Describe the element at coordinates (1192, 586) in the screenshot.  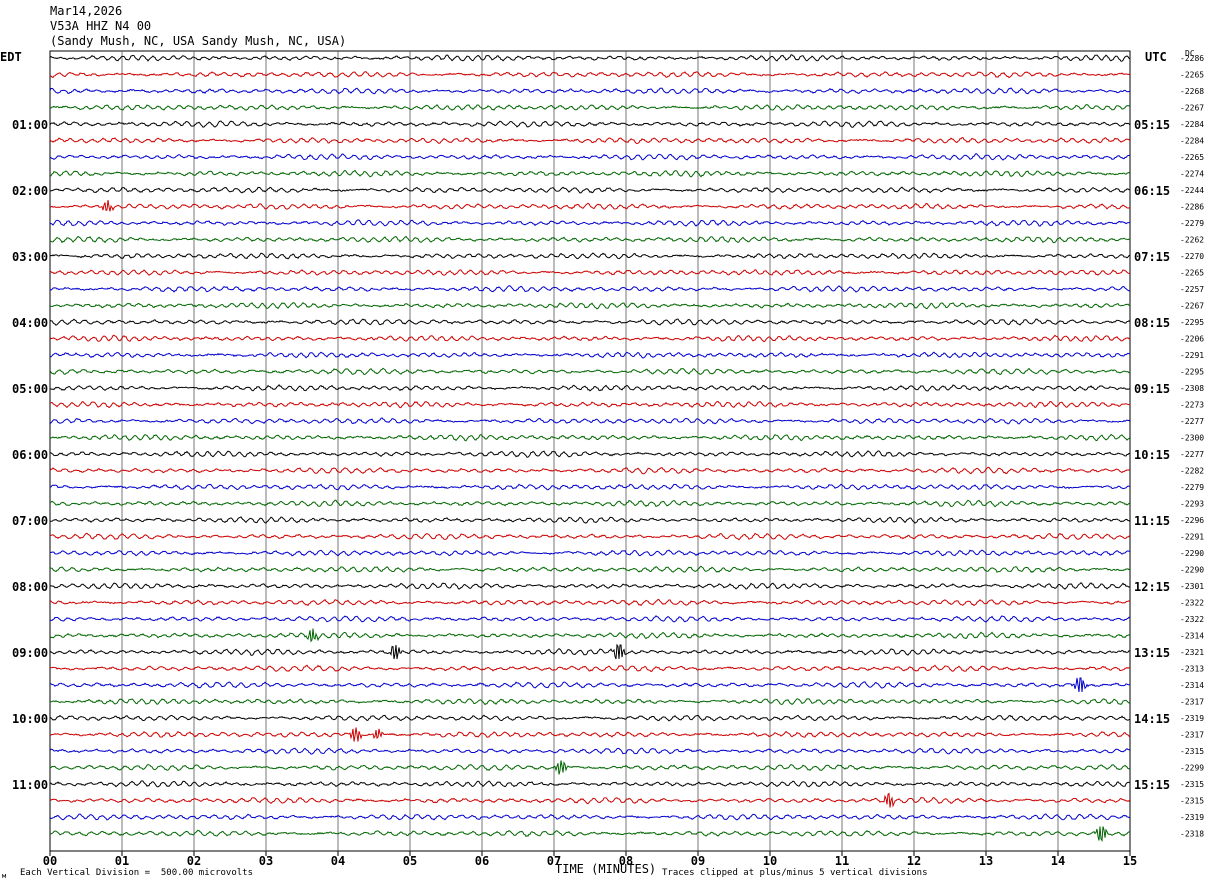
I see `dc-offset-label: -2301` at that location.